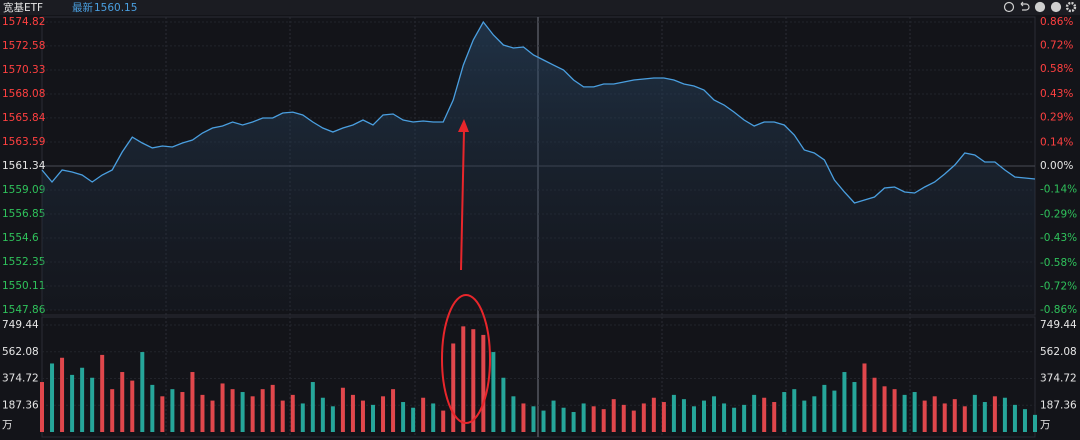 The width and height of the screenshot is (1080, 440). I want to click on icon-settings, so click(1071, 7).